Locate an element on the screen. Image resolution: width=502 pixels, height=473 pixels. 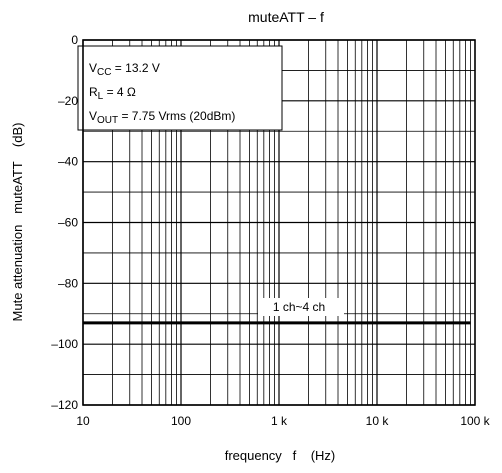
x-tick-labels: 10 100 1 k 10 k 100 k is located at coordinates (283, 421).